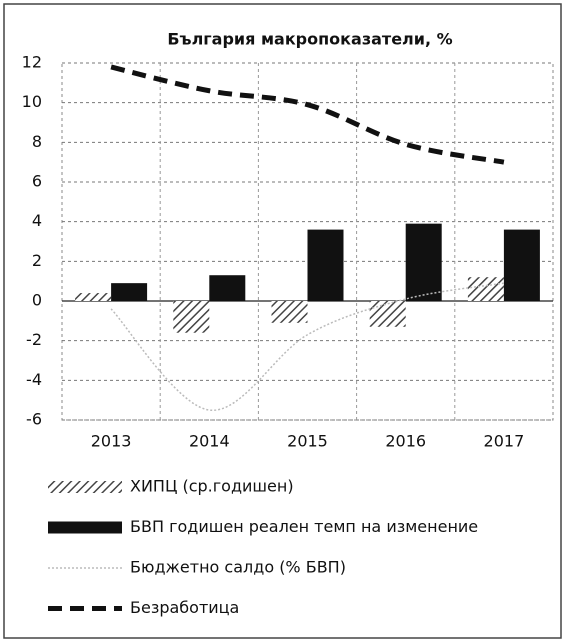 The image size is (566, 643). I want to click on legend-label: Безработица, so click(184, 607).